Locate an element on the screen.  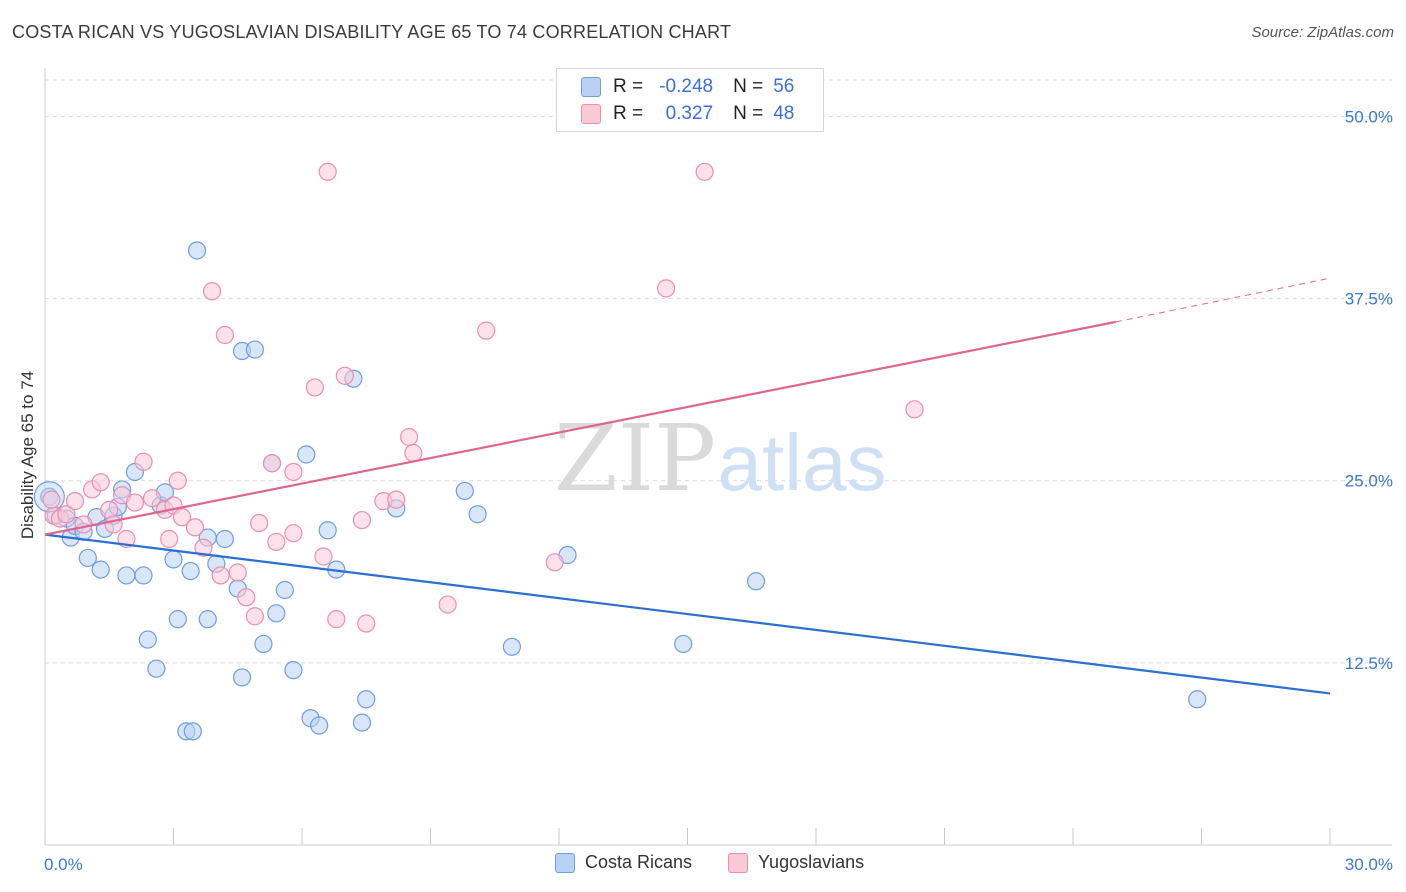
watermark-zip: ZIP is located at coordinates (635, 458).